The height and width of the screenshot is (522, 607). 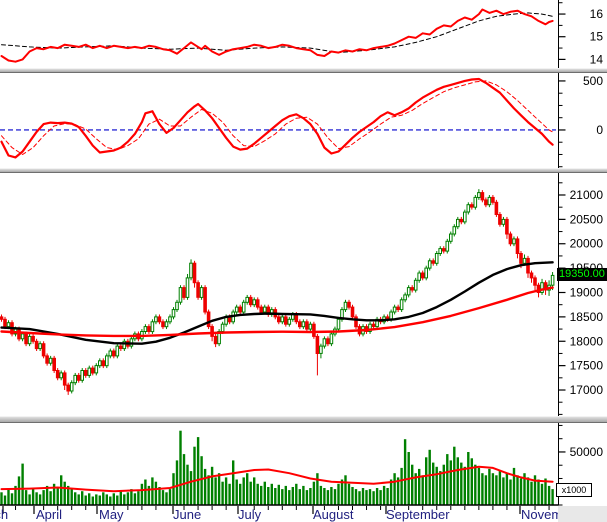 What do you see at coordinates (582, 274) in the screenshot?
I see `last-price-label: 19350.00` at bounding box center [582, 274].